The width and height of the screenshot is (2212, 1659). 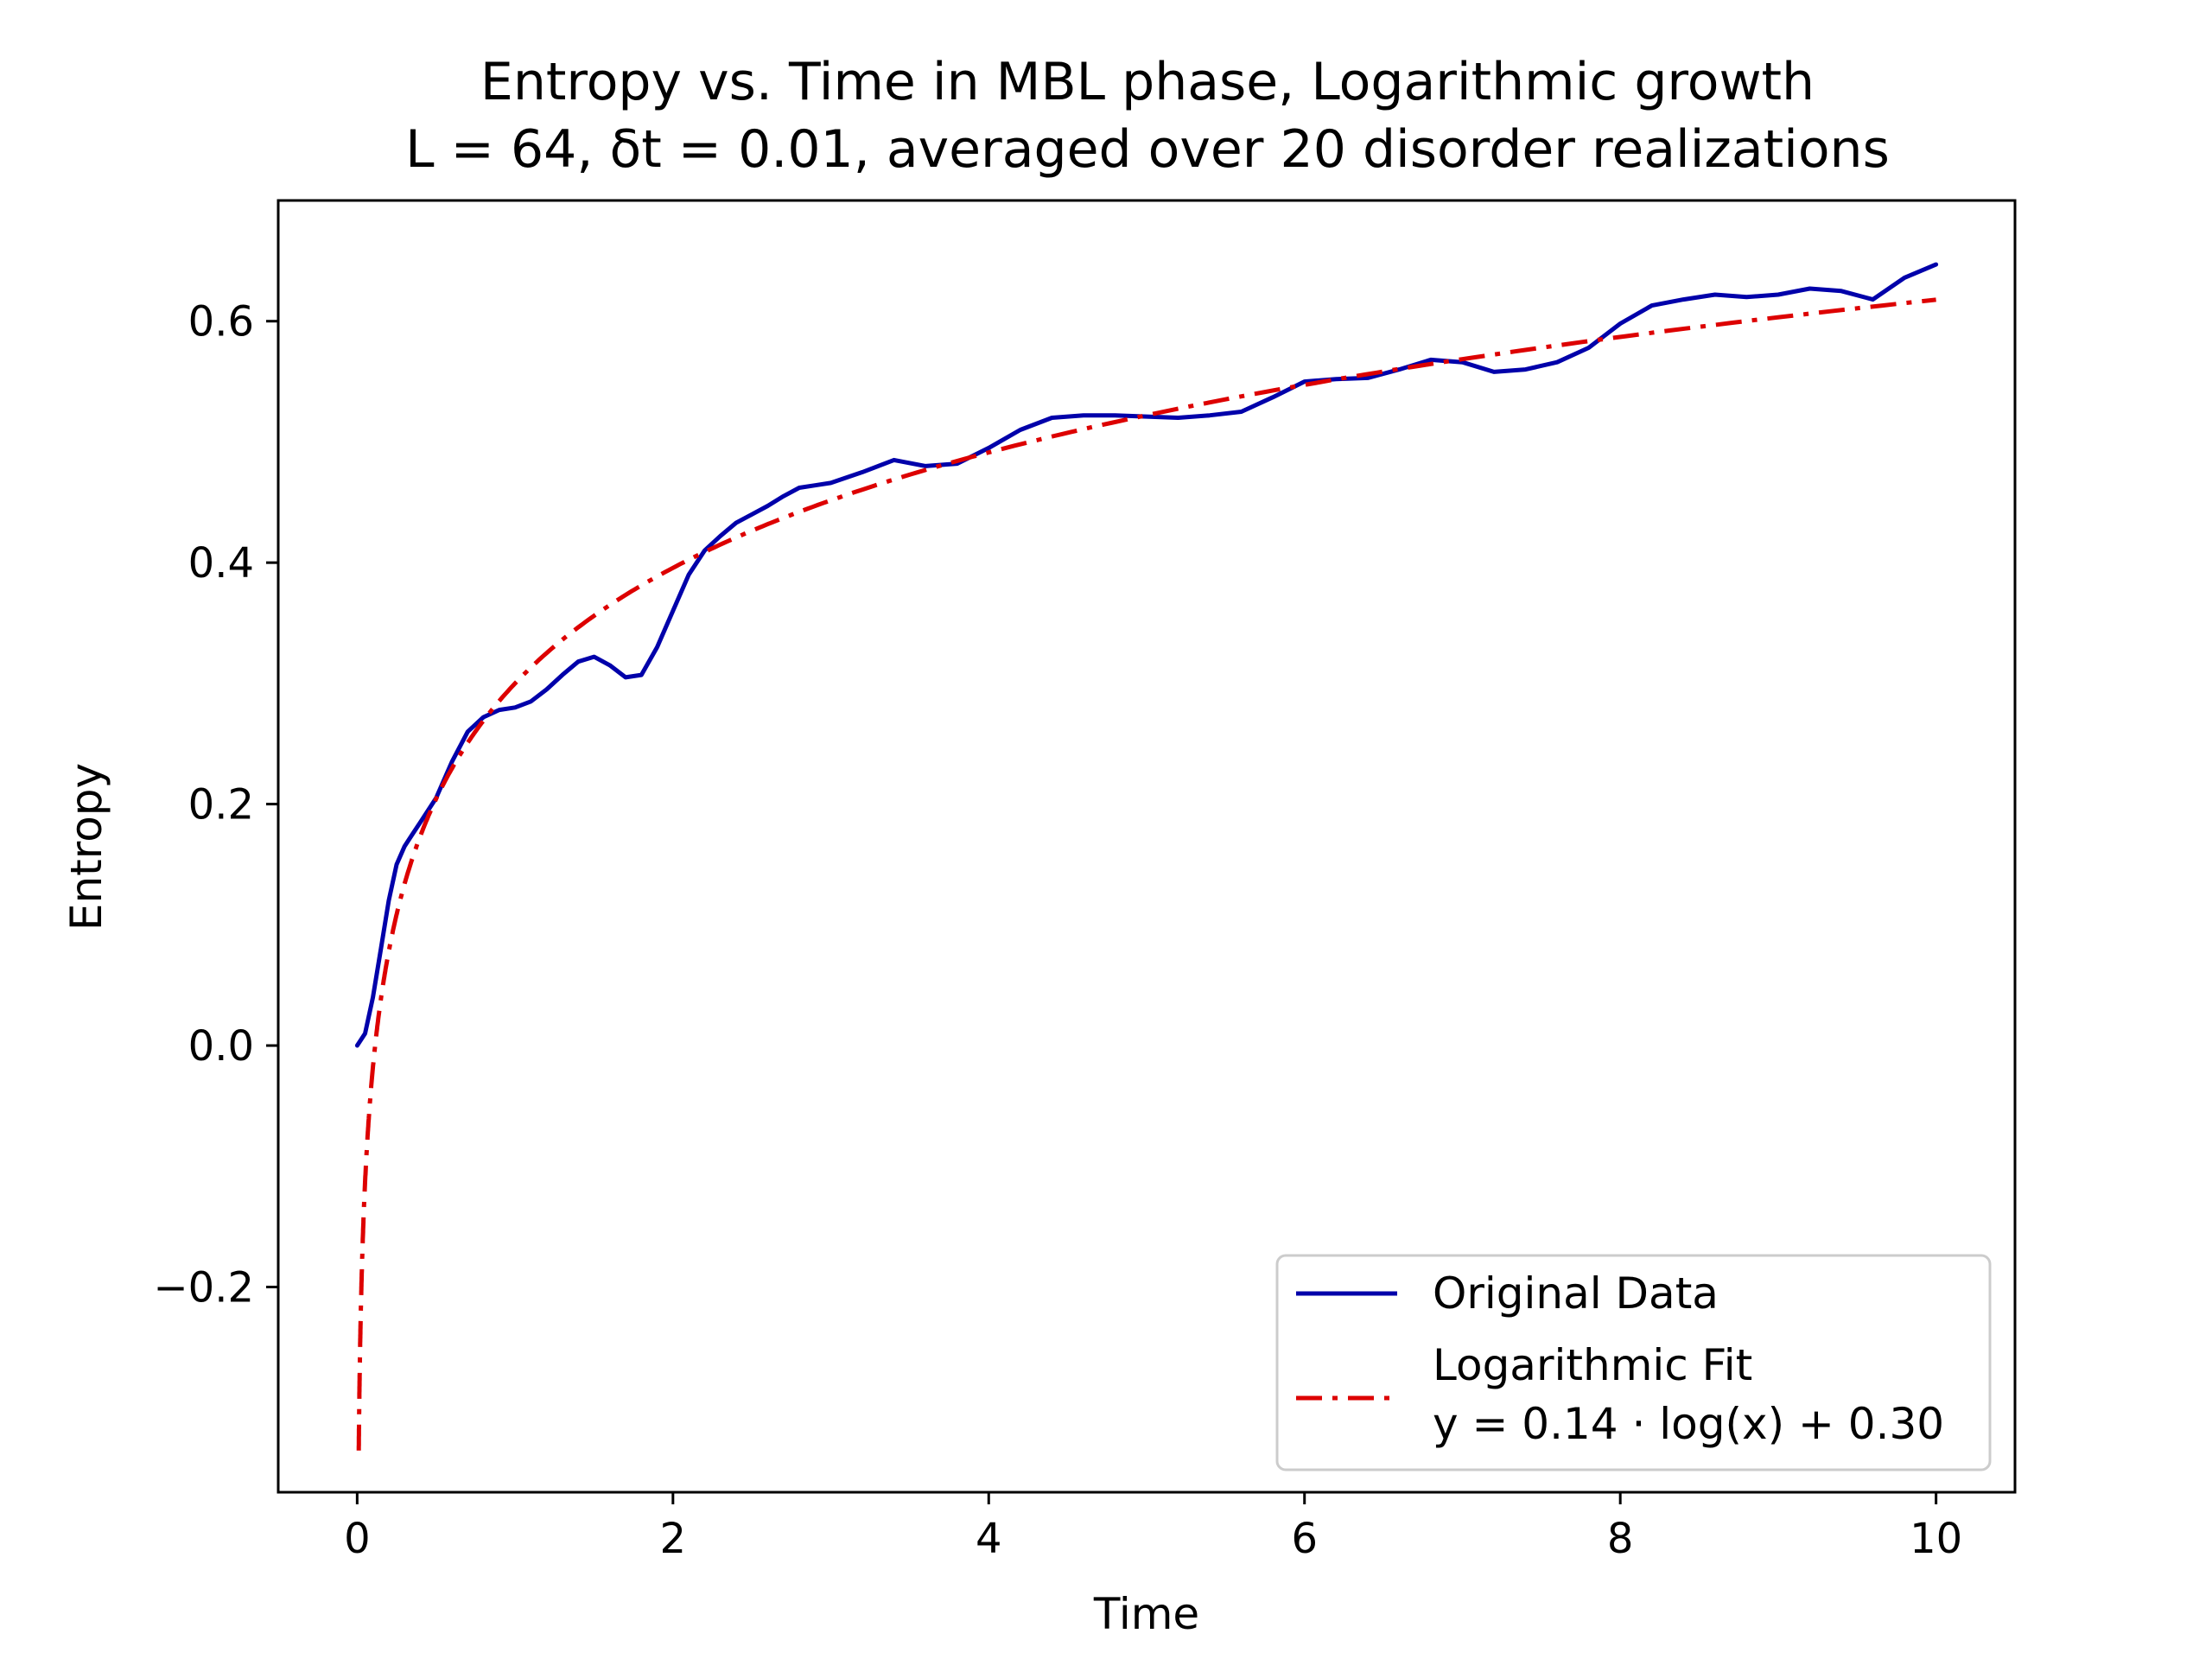 I want to click on x-tick-label: 2, so click(x=673, y=1539).